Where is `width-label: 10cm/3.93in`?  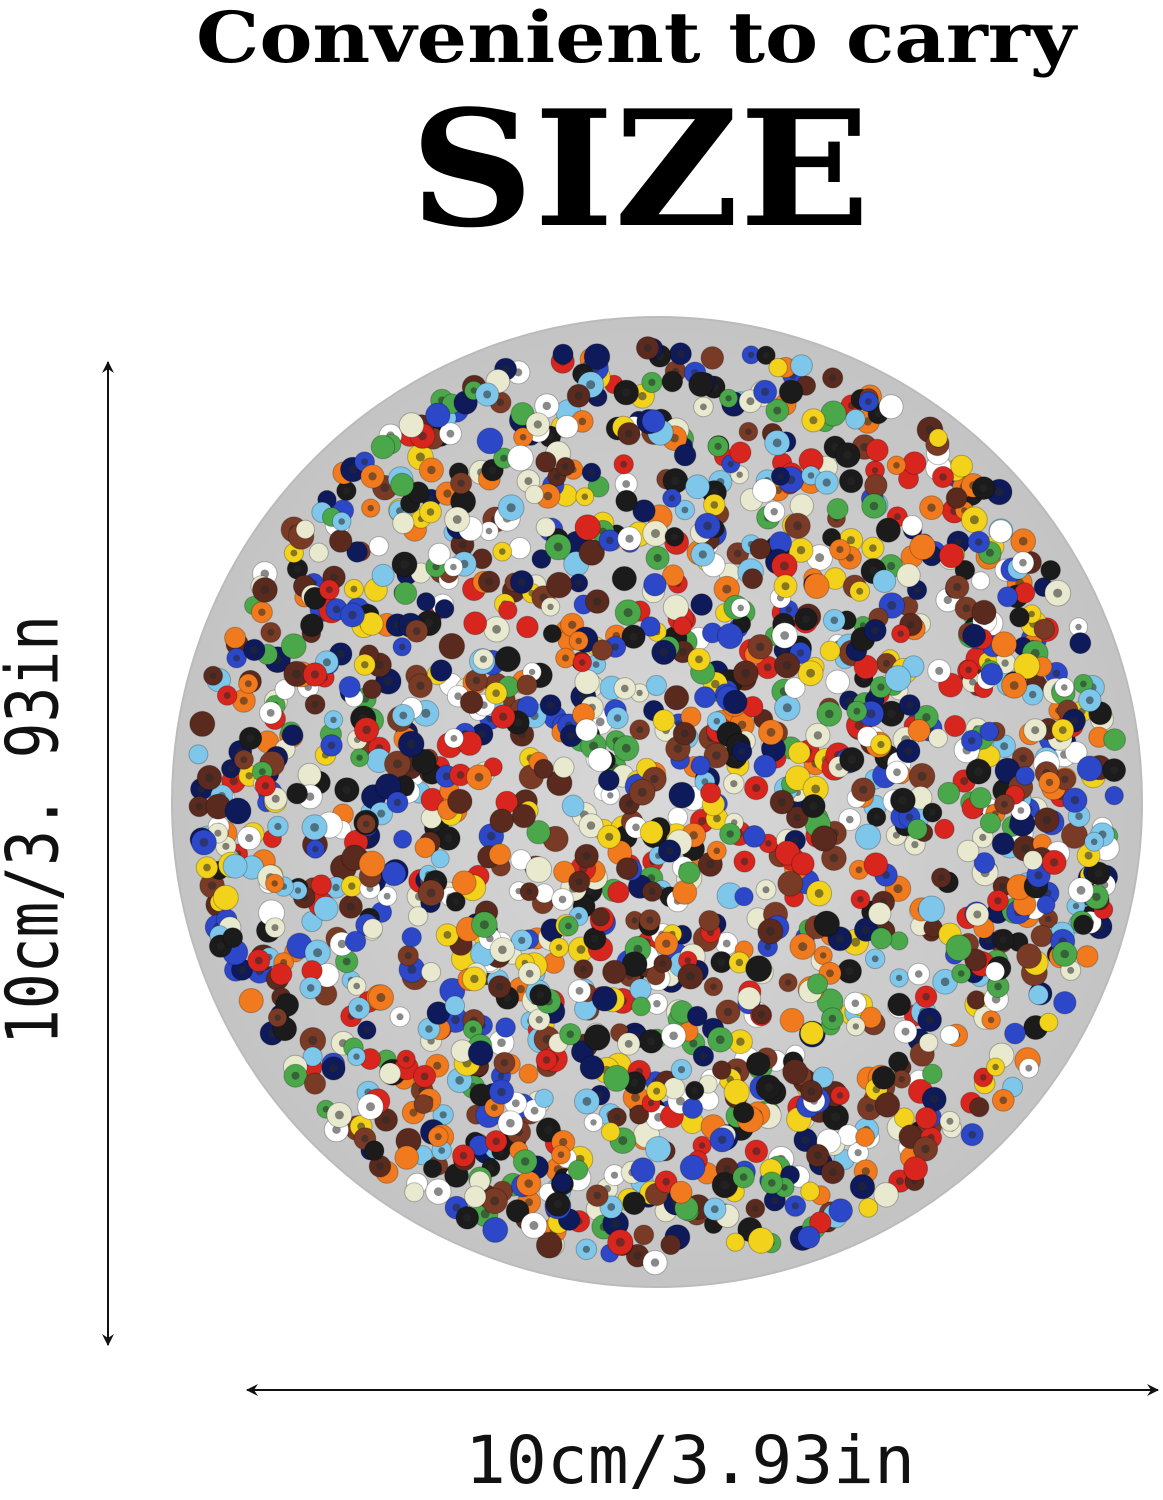 width-label: 10cm/3.93in is located at coordinates (690, 1460).